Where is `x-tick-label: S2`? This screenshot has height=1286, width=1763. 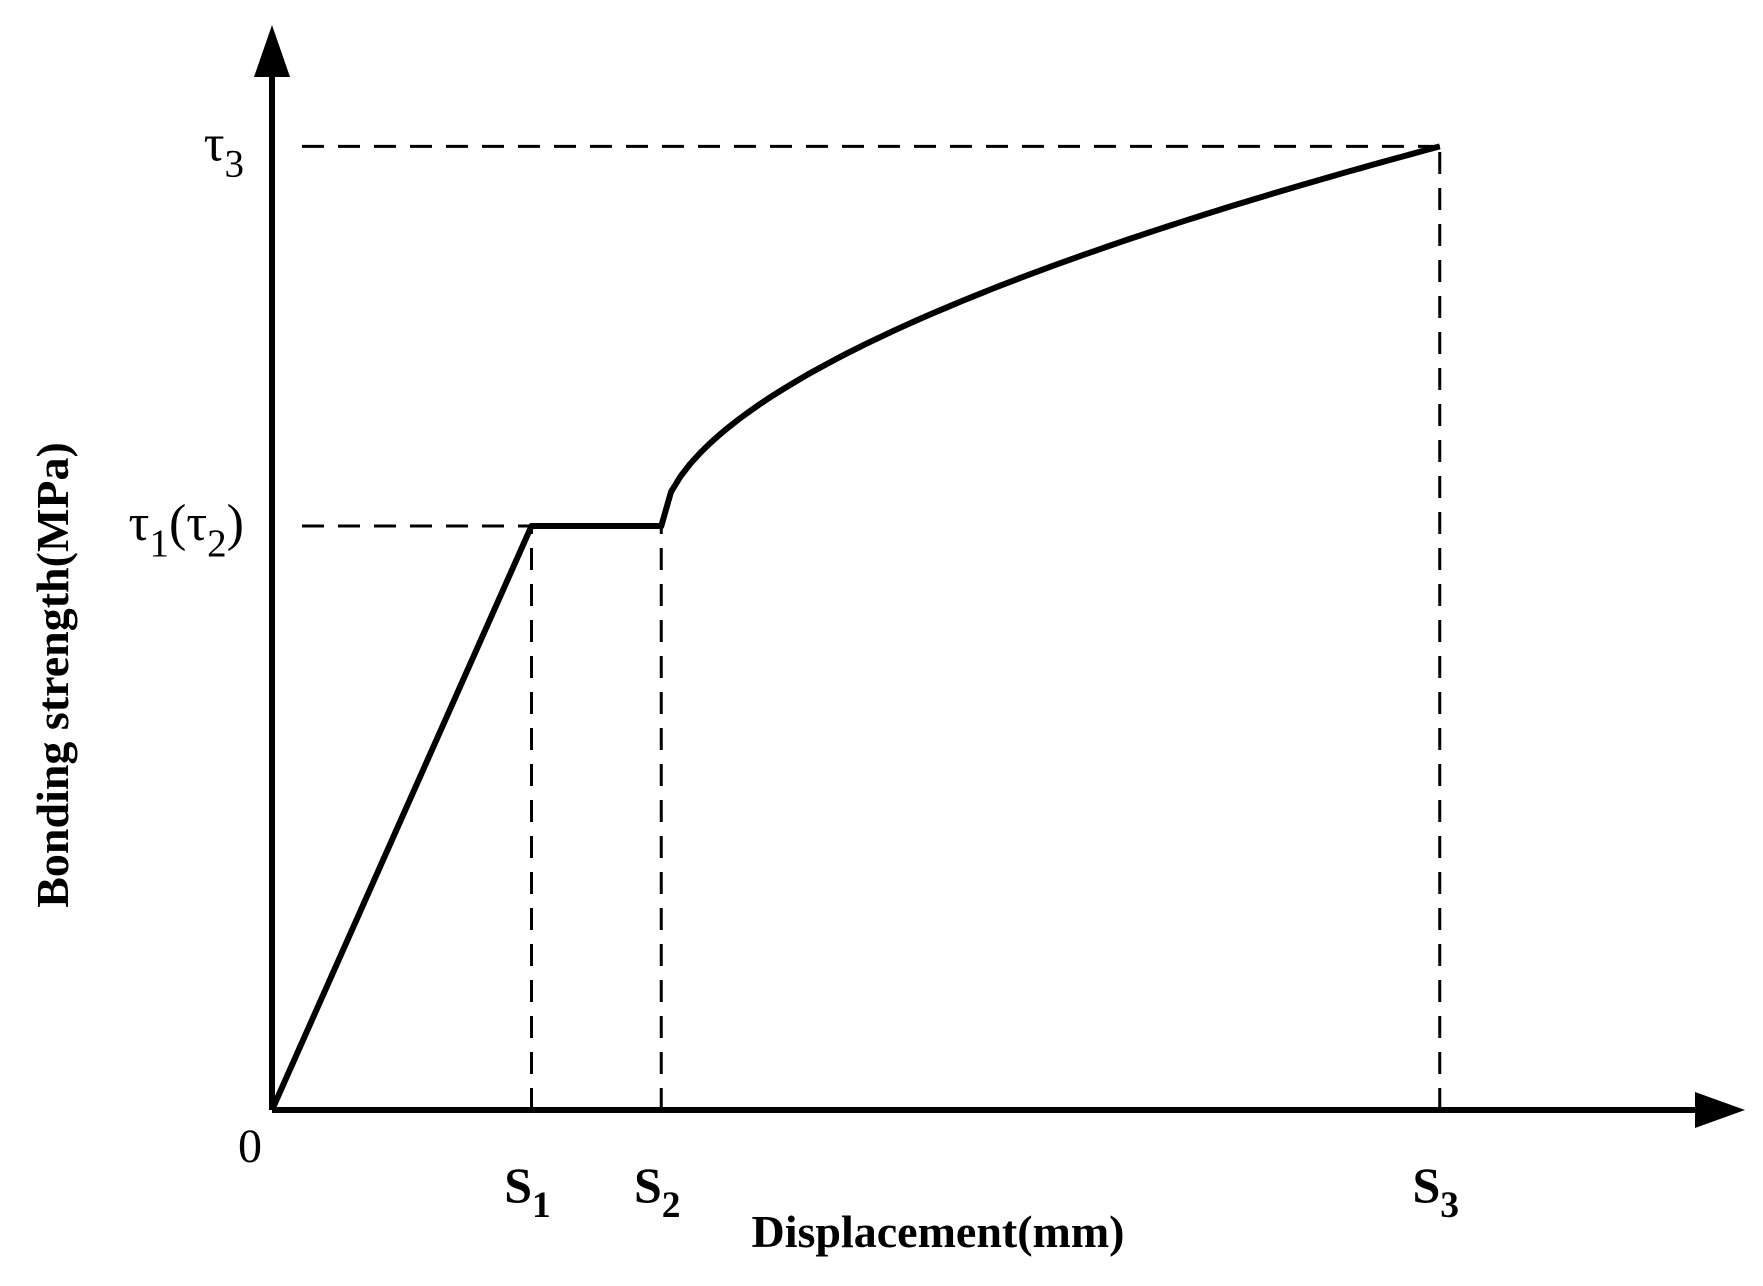
x-tick-label: S2 is located at coordinates (657, 1191).